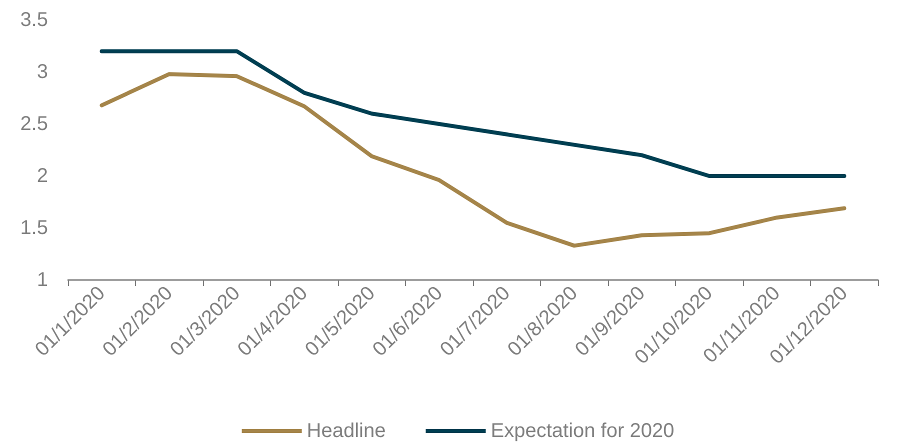 This screenshot has width=916, height=448. I want to click on y-tick-label: 2, so click(42, 176).